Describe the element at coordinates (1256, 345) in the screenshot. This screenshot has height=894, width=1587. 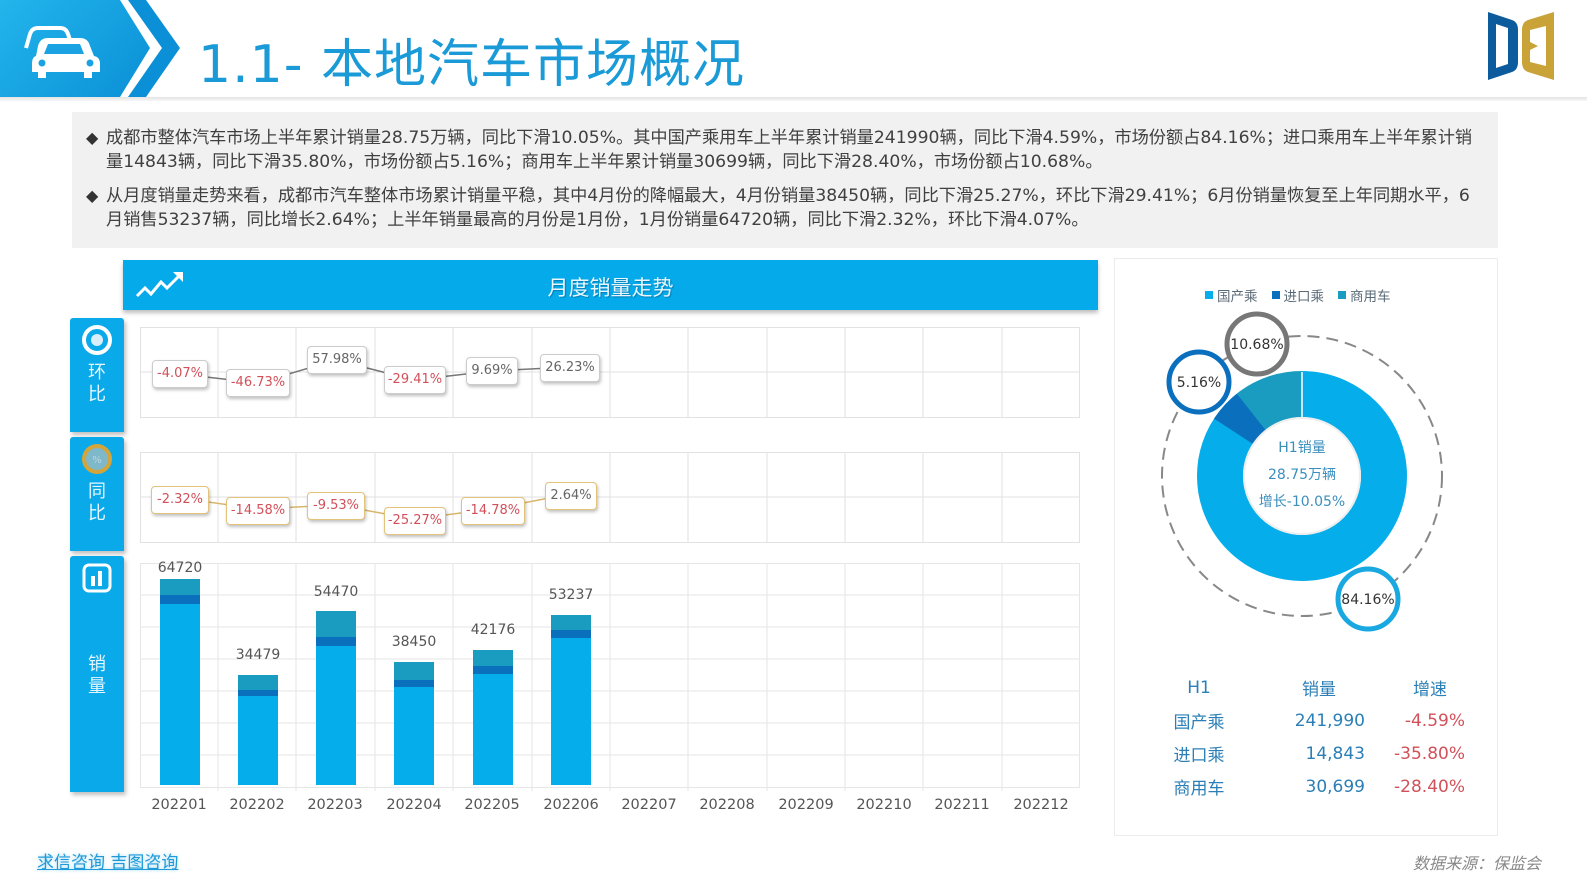
I see `pct-commercial-label: 10.68%` at that location.